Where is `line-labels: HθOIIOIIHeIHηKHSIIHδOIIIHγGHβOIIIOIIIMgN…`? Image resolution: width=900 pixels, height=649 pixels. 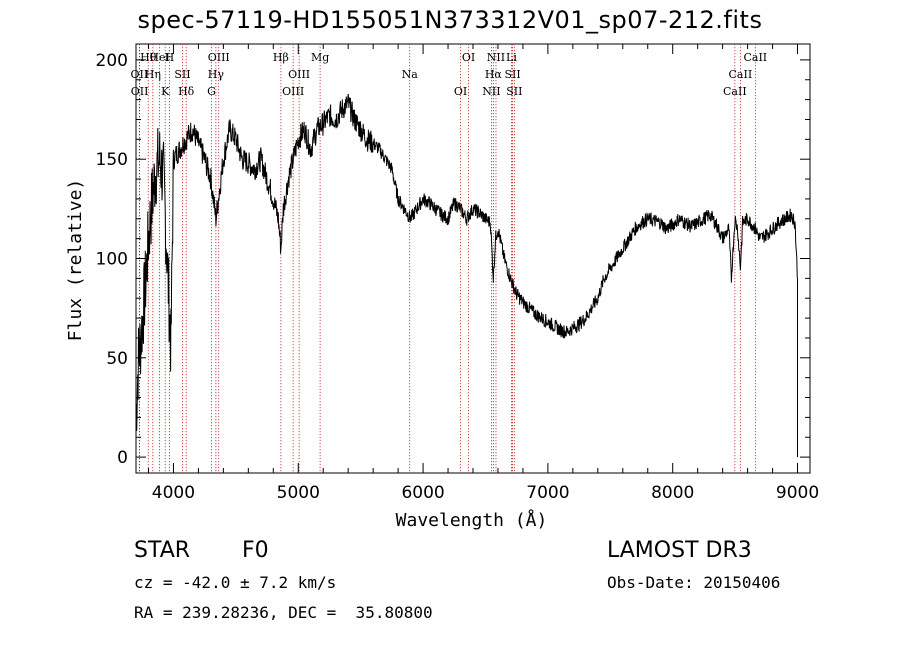 line-labels: HθOIIOIIHeIHηKHSIIHδOIIIHγGHβOIIIOIIIMgN… is located at coordinates (449, 74).